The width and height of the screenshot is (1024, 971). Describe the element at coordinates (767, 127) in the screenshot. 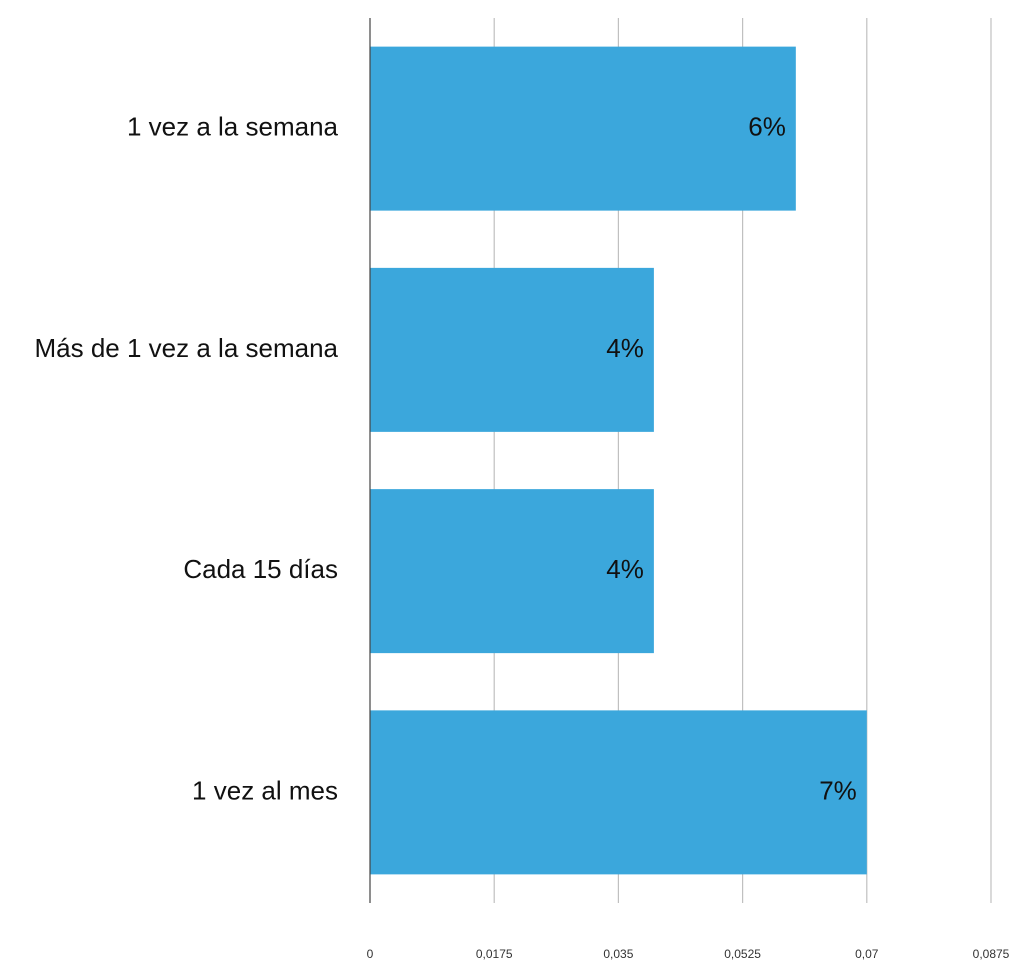

I see `value-label: 6%` at that location.